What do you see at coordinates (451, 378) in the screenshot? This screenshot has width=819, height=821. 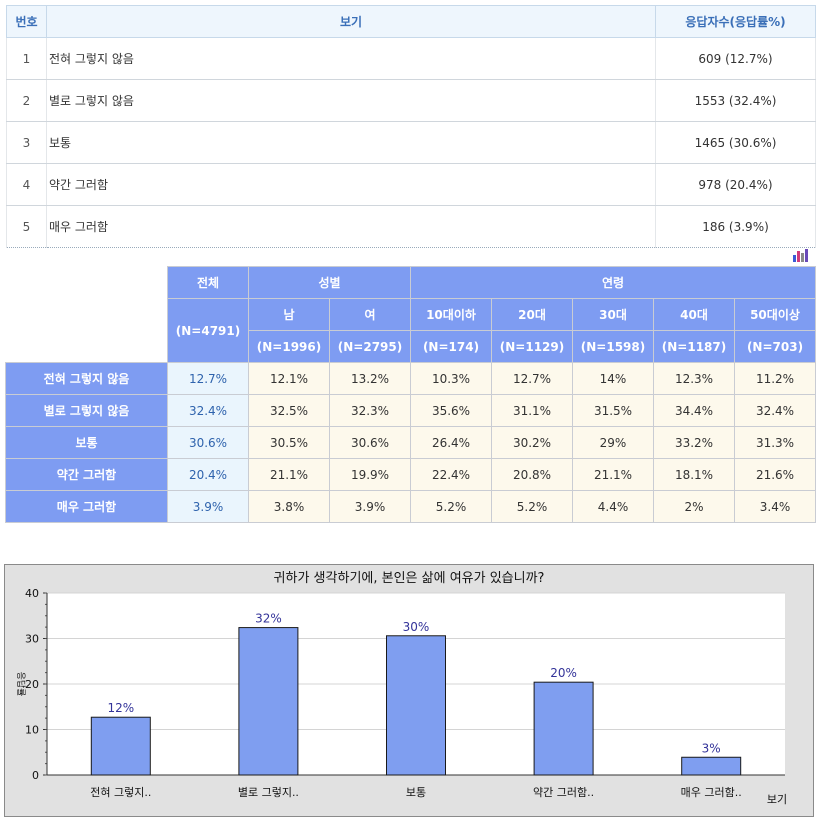 I see `crosstab-cell: 10.3%` at bounding box center [451, 378].